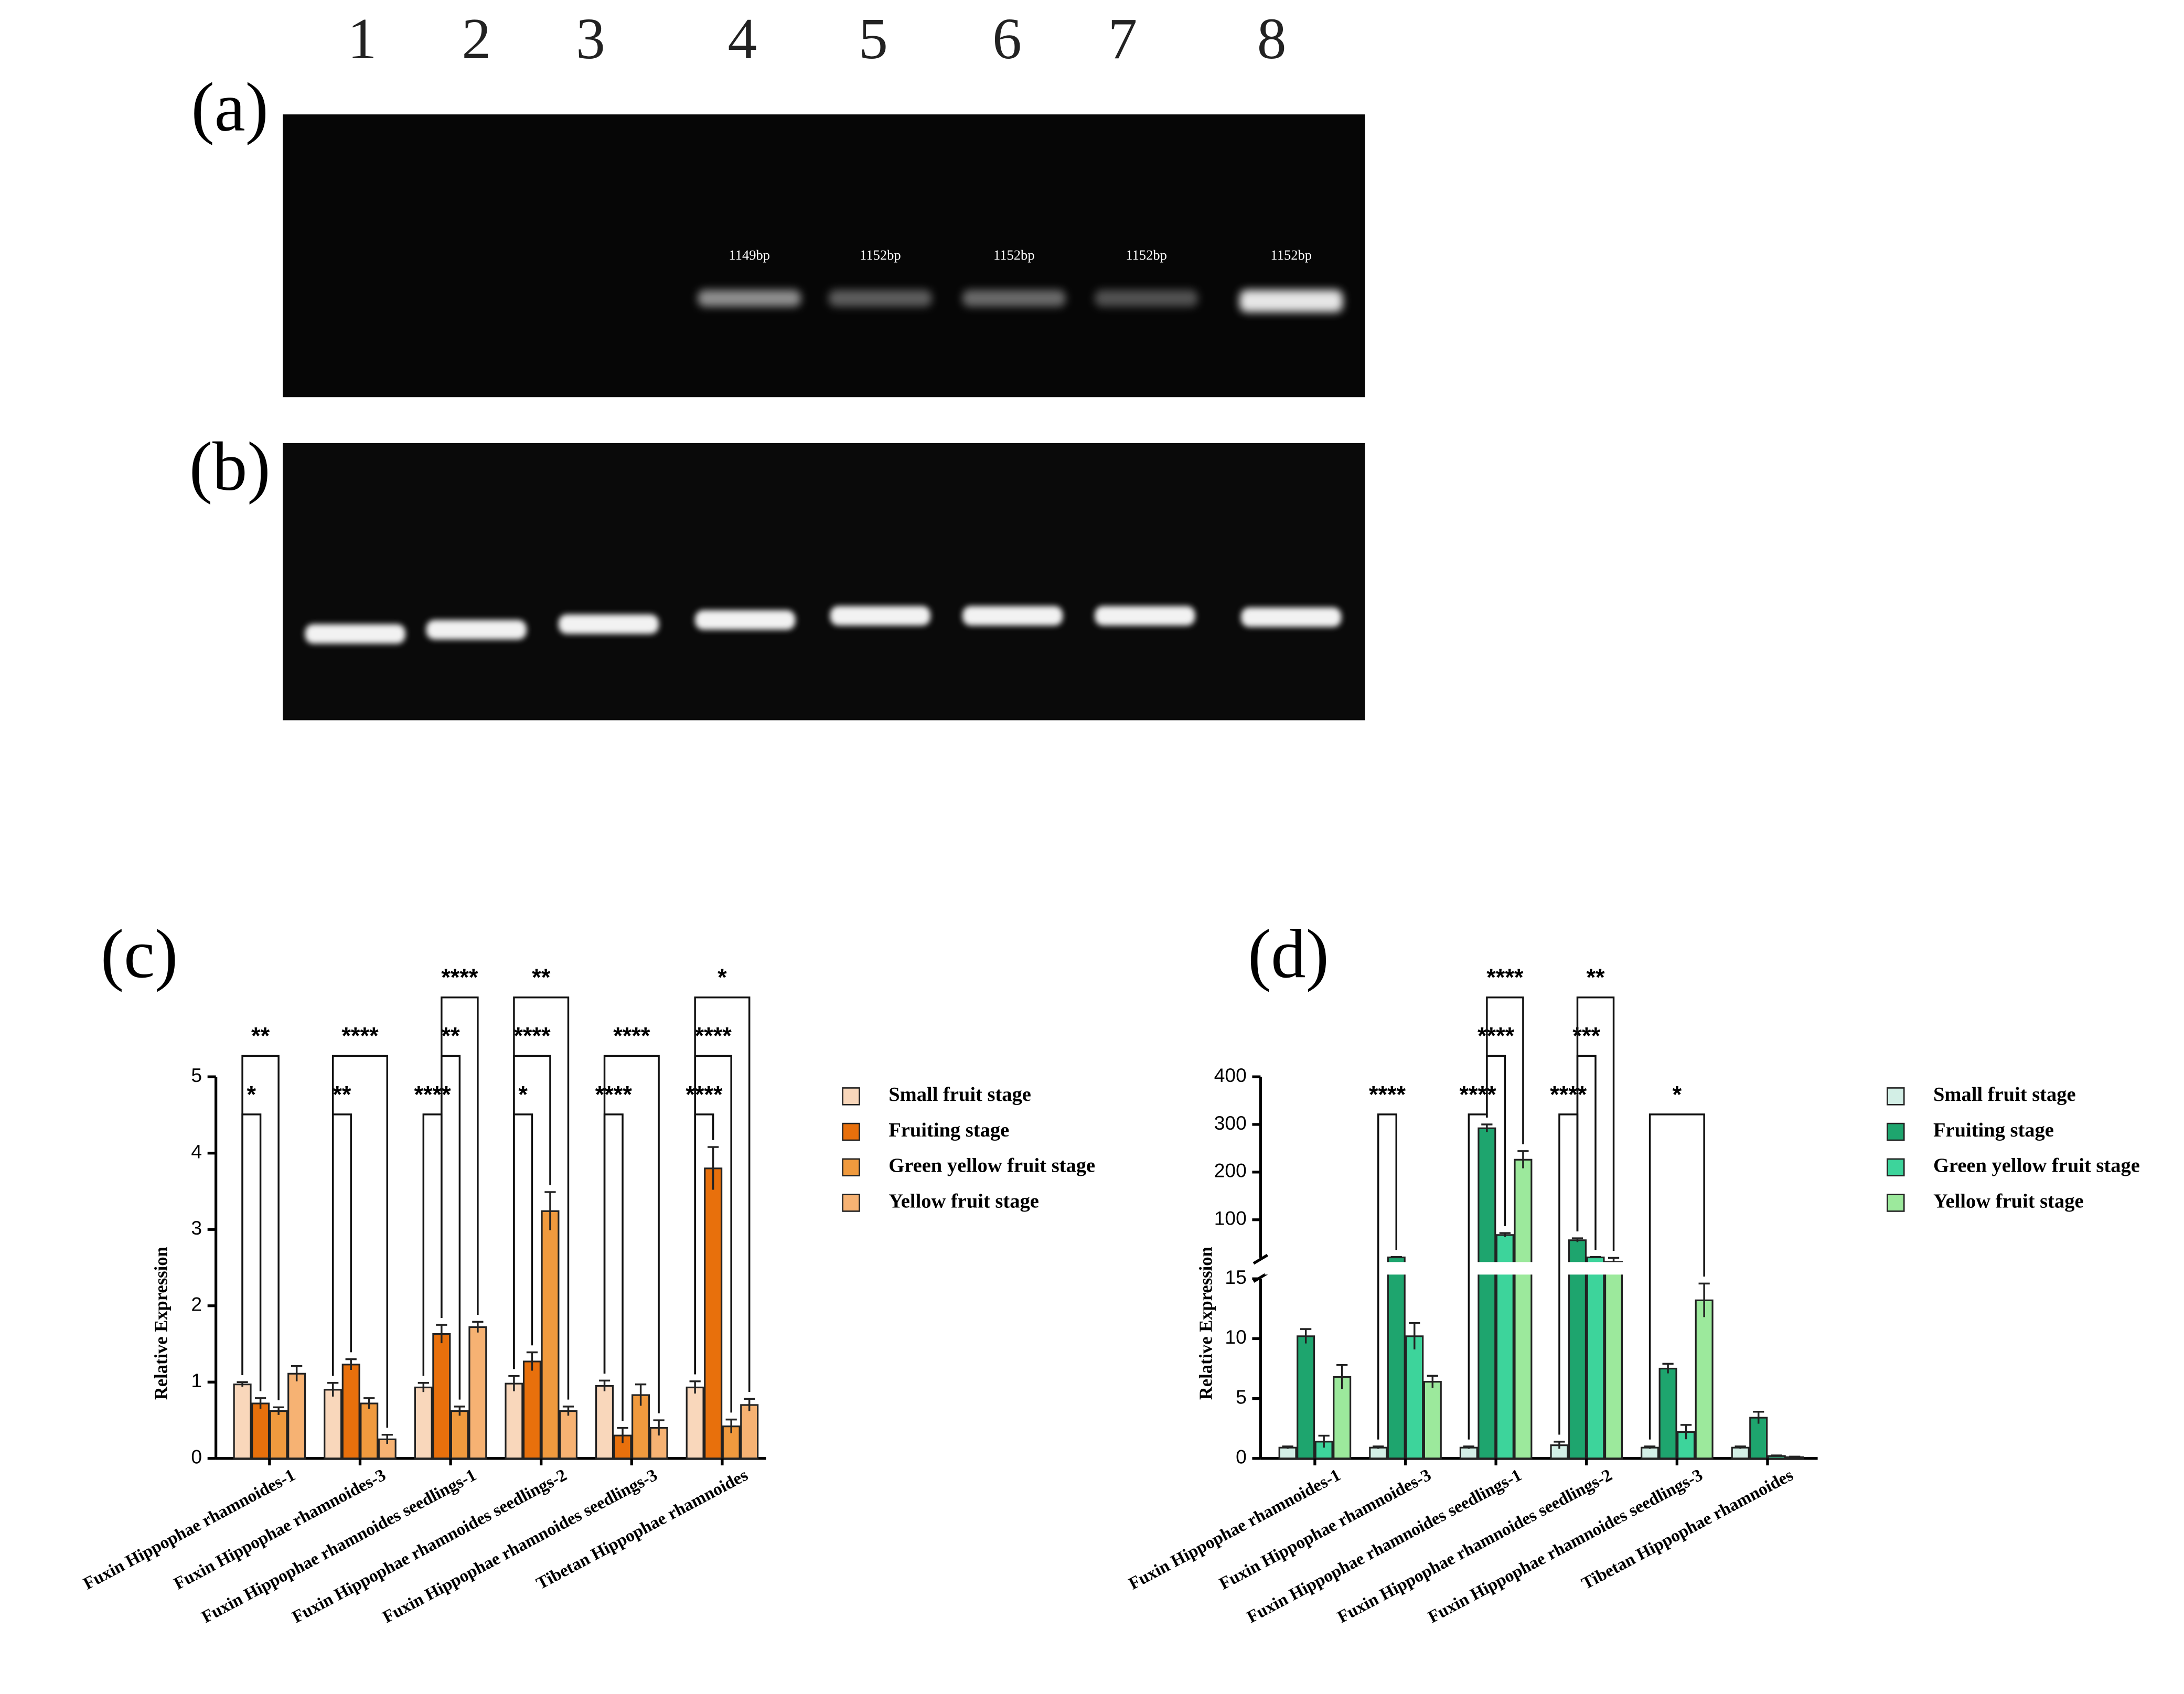 The height and width of the screenshot is (1694, 2184). What do you see at coordinates (874, 39) in the screenshot?
I see `lane-label: 5` at bounding box center [874, 39].